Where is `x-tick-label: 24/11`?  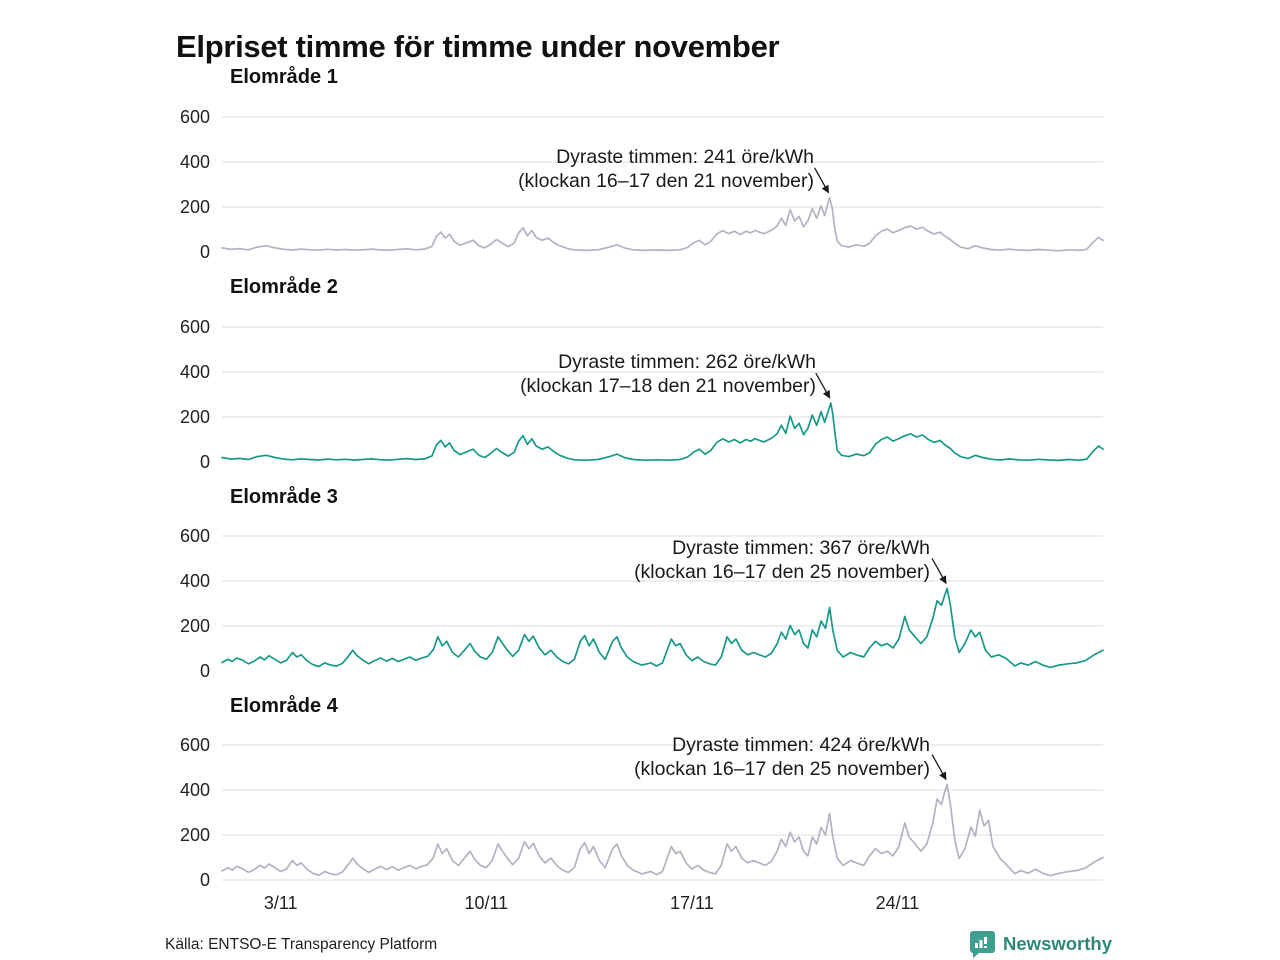
x-tick-label: 24/11 is located at coordinates (897, 903).